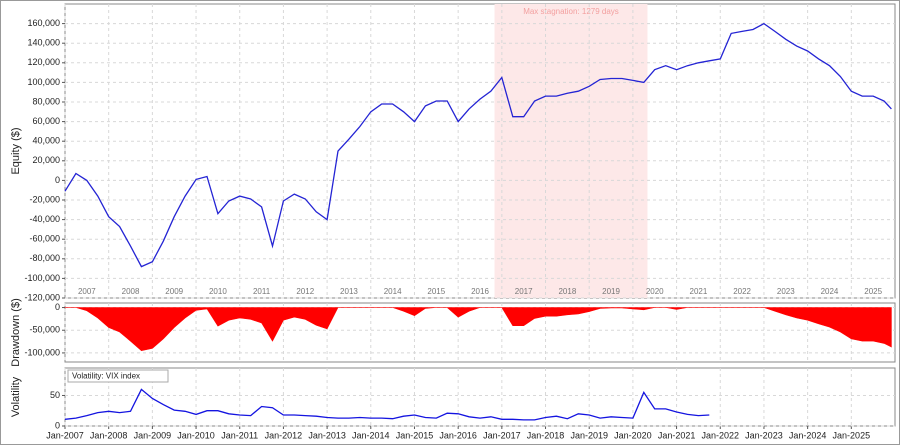 The height and width of the screenshot is (445, 900). Describe the element at coordinates (106, 376) in the screenshot. I see `legend-label: Volatility: VIX index` at that location.